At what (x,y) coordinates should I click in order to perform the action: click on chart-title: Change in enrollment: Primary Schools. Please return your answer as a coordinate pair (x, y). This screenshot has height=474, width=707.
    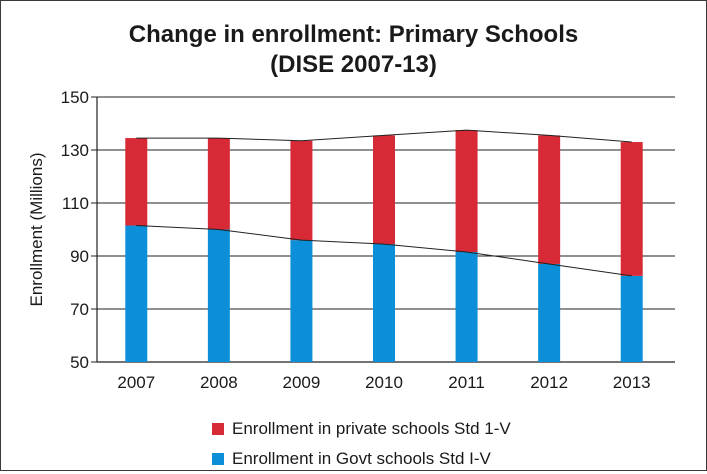
    Looking at the image, I should click on (353, 34).